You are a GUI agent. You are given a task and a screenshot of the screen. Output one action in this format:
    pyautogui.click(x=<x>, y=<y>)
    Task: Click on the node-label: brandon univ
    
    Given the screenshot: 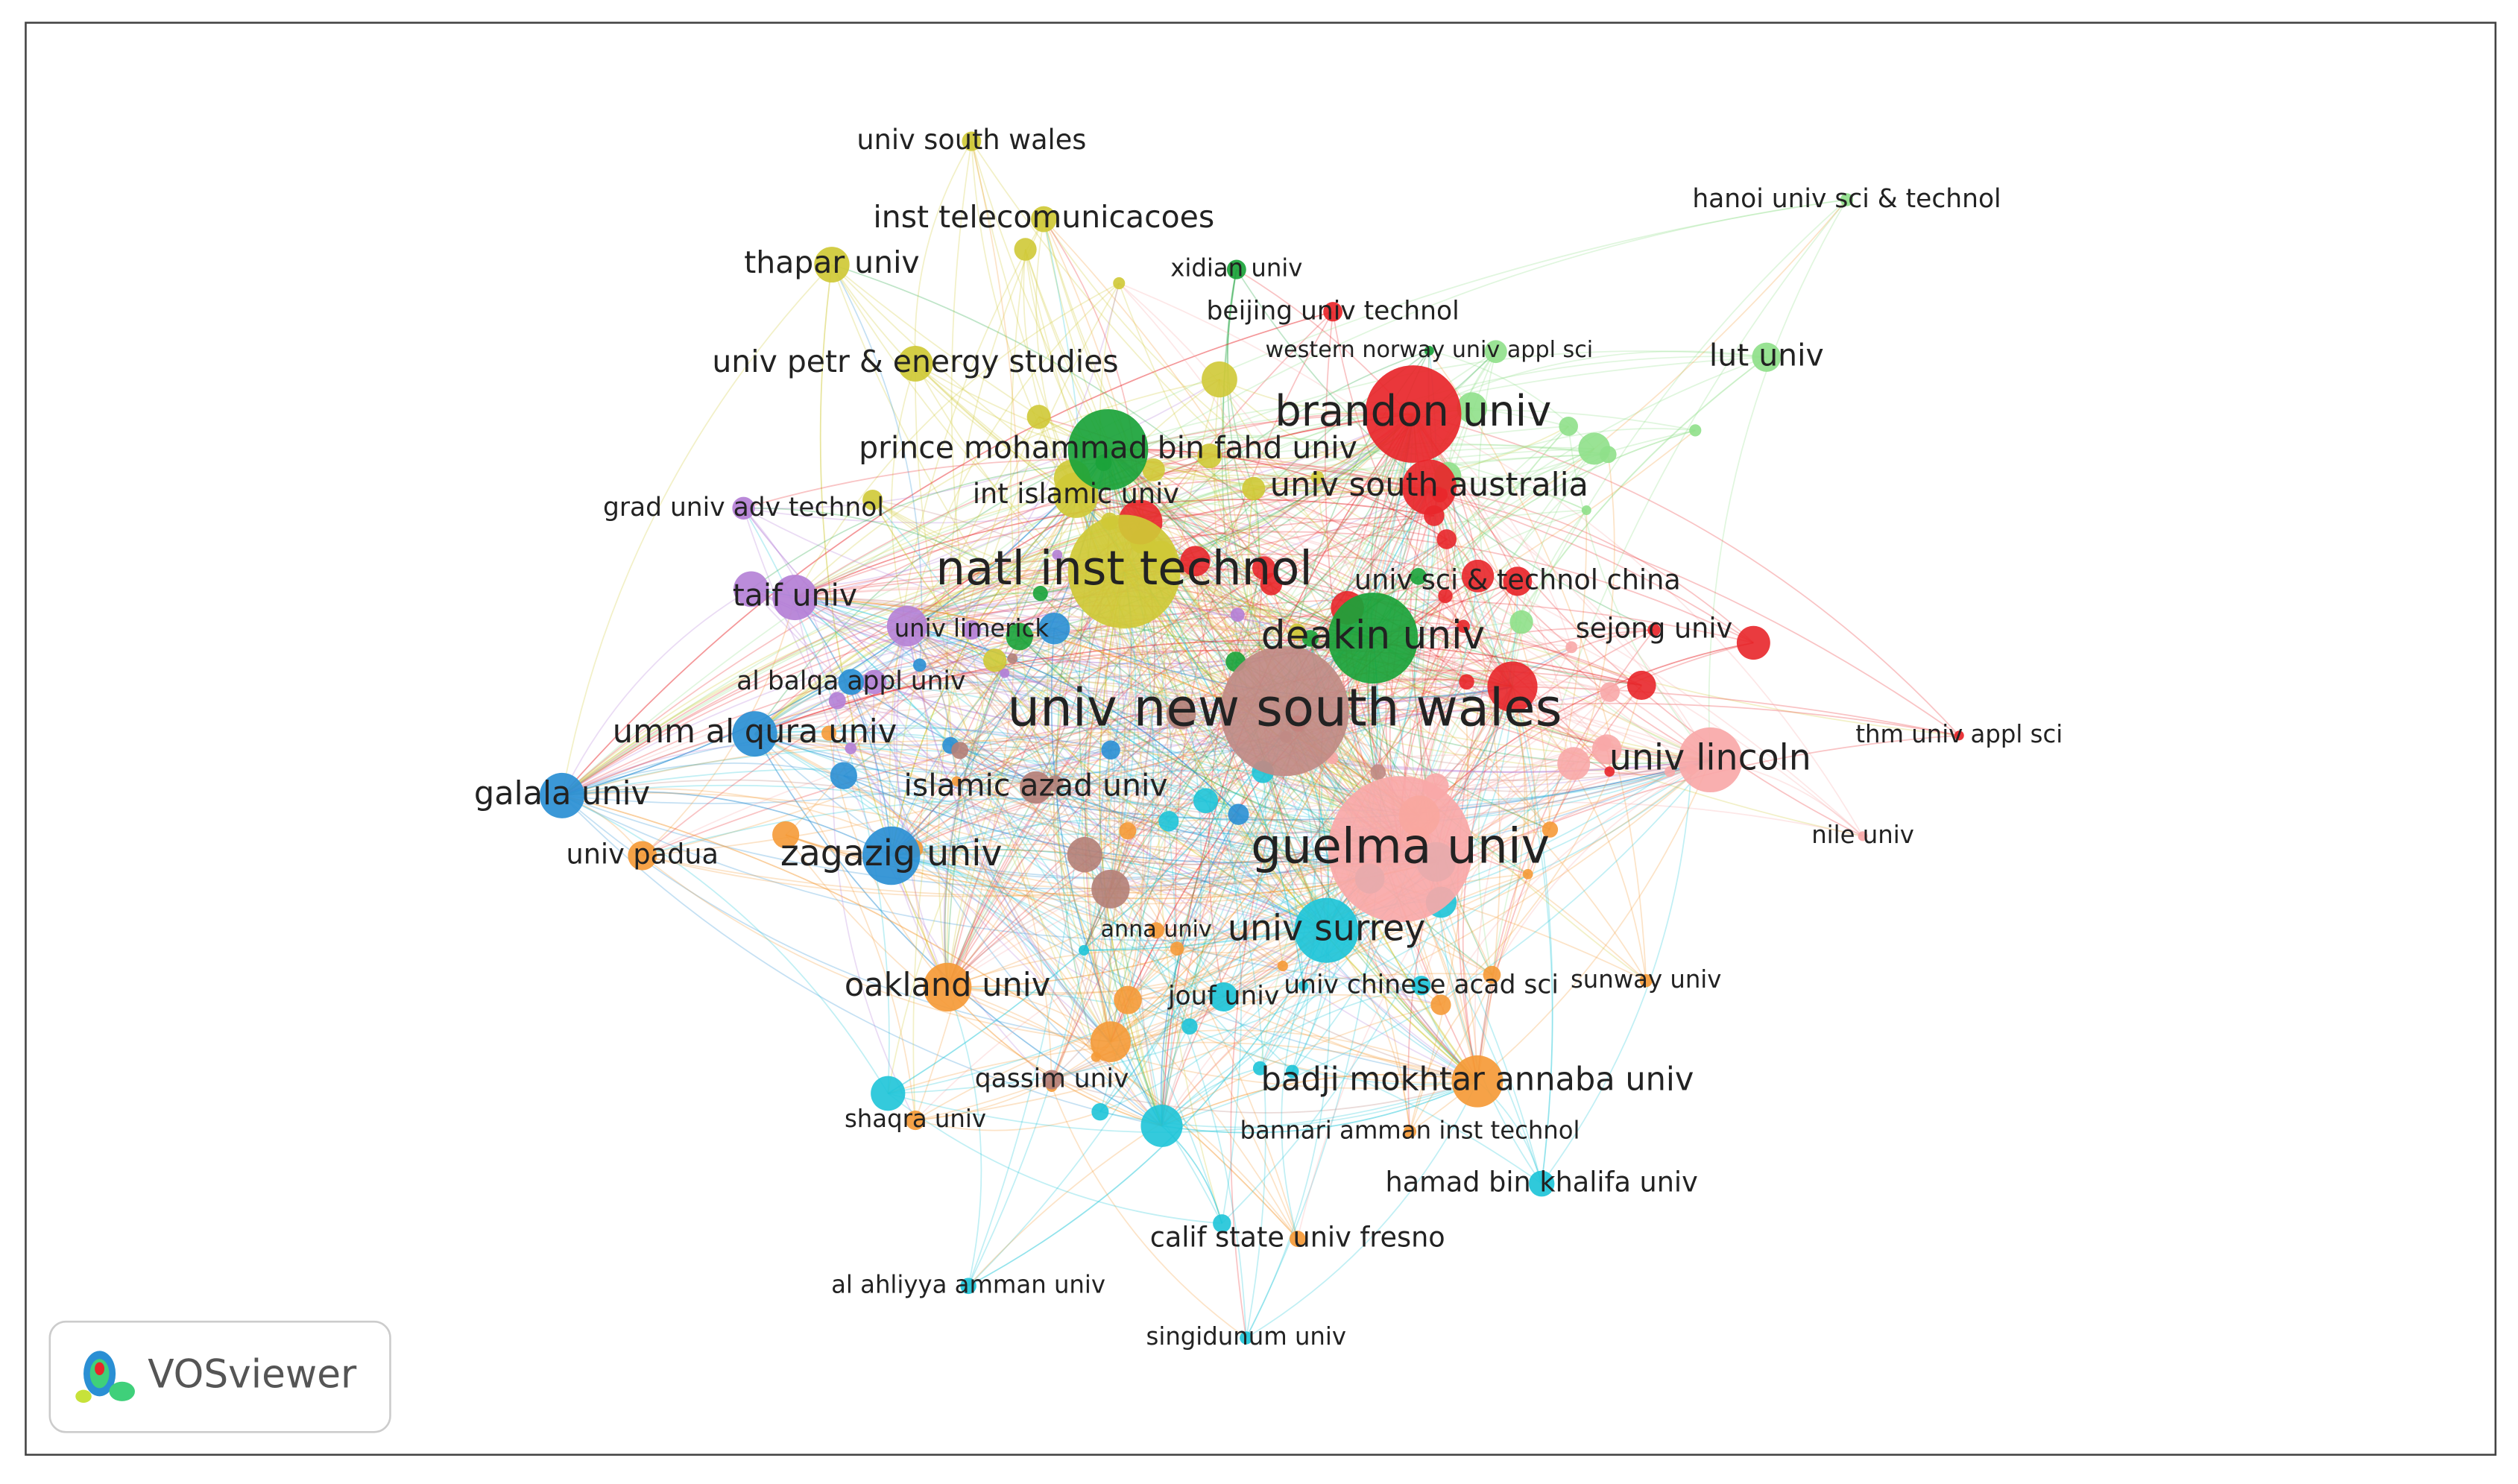 What is the action you would take?
    pyautogui.click(x=1413, y=412)
    